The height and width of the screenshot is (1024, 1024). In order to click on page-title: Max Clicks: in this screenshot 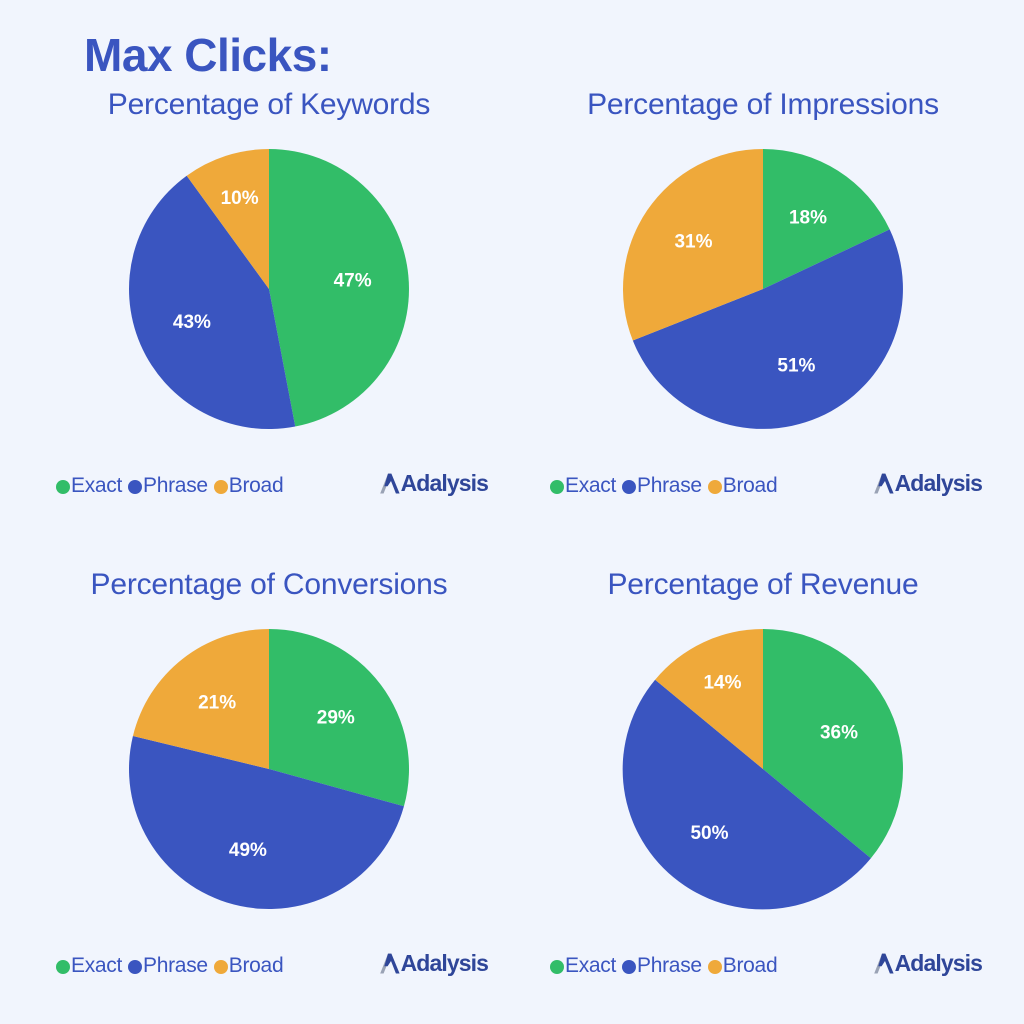, I will do `click(208, 55)`.